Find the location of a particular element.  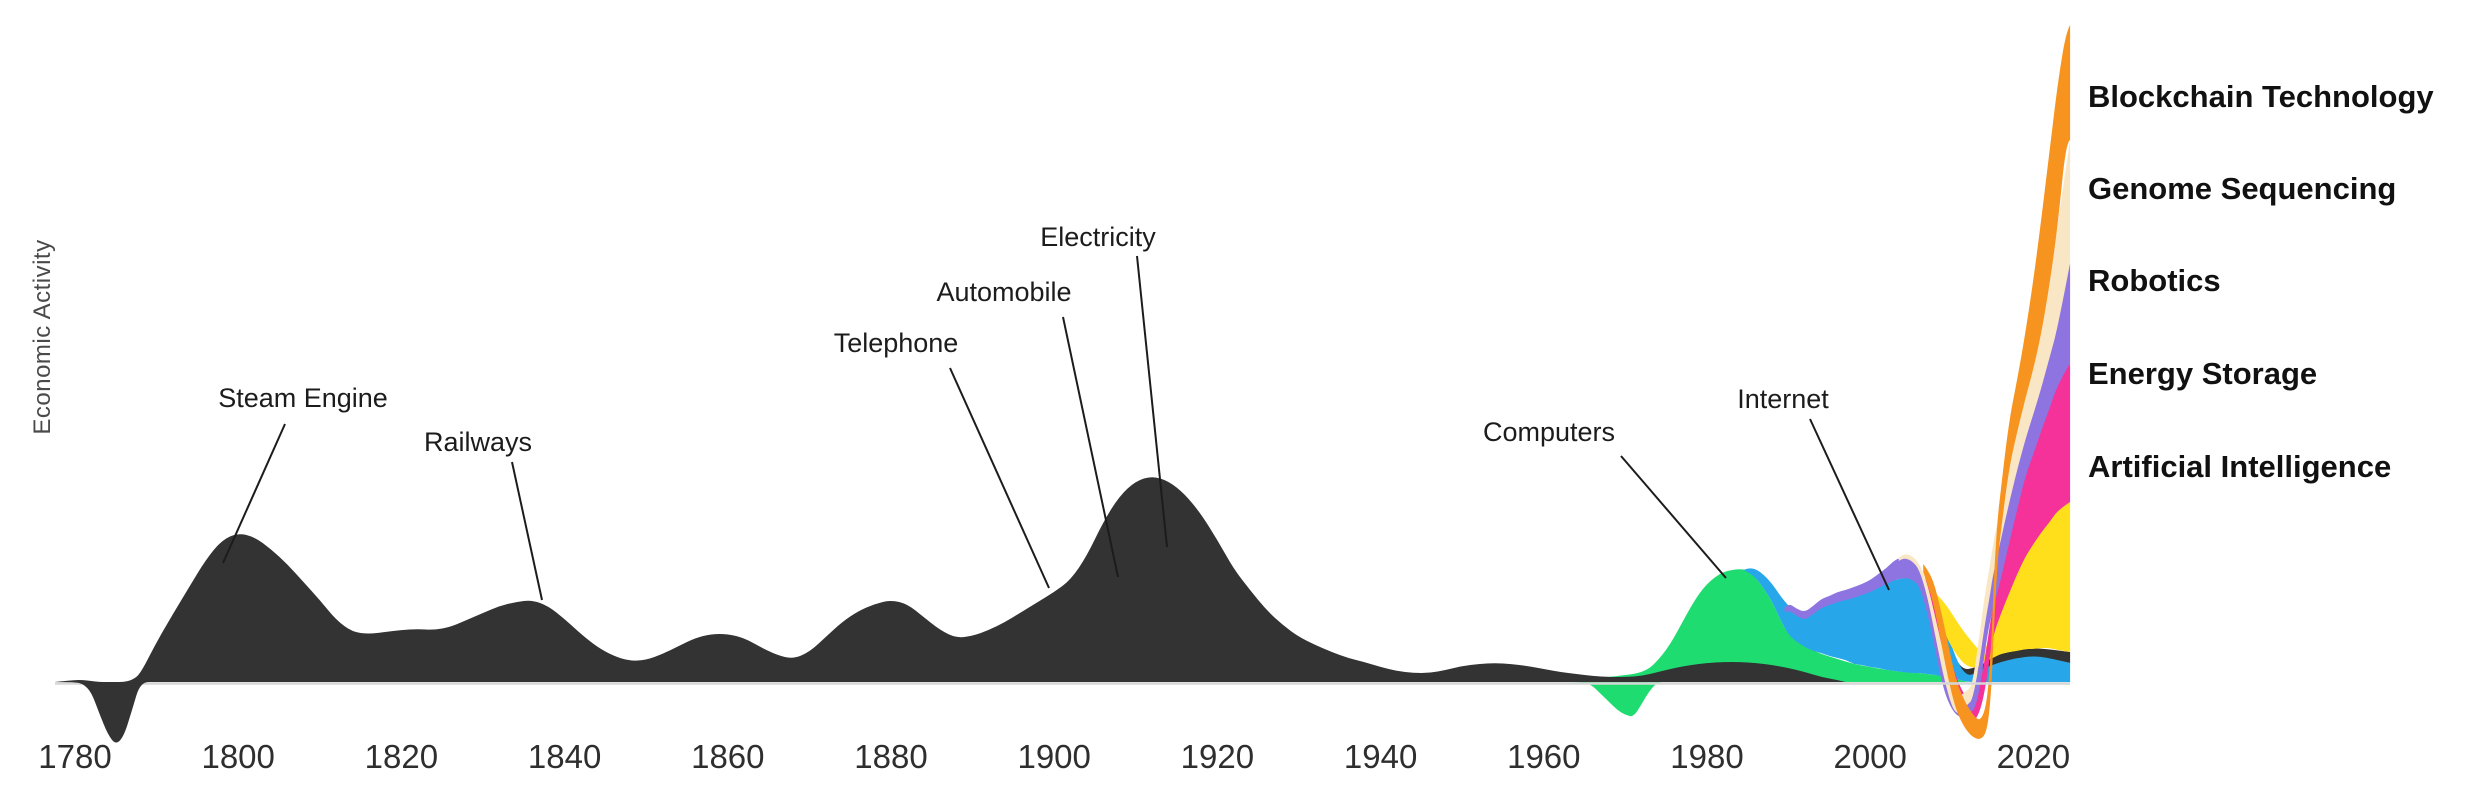

series-area-energy-storage is located at coordinates (1995, 542).